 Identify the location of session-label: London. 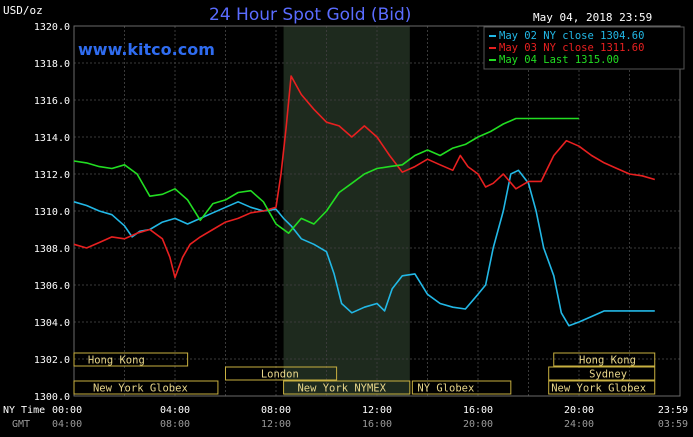
(280, 375).